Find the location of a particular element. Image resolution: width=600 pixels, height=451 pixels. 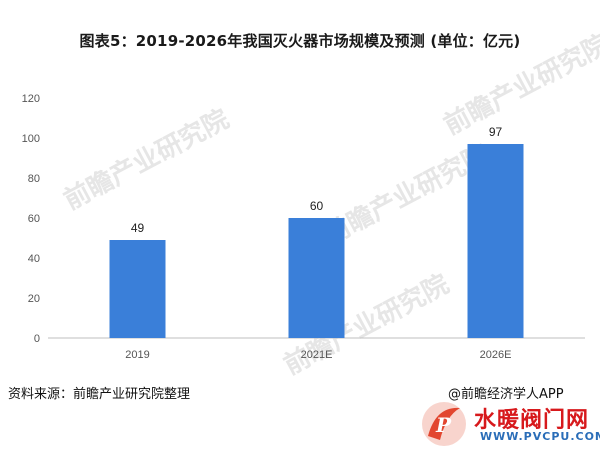

x-tick-label: 2019 is located at coordinates (137, 355).